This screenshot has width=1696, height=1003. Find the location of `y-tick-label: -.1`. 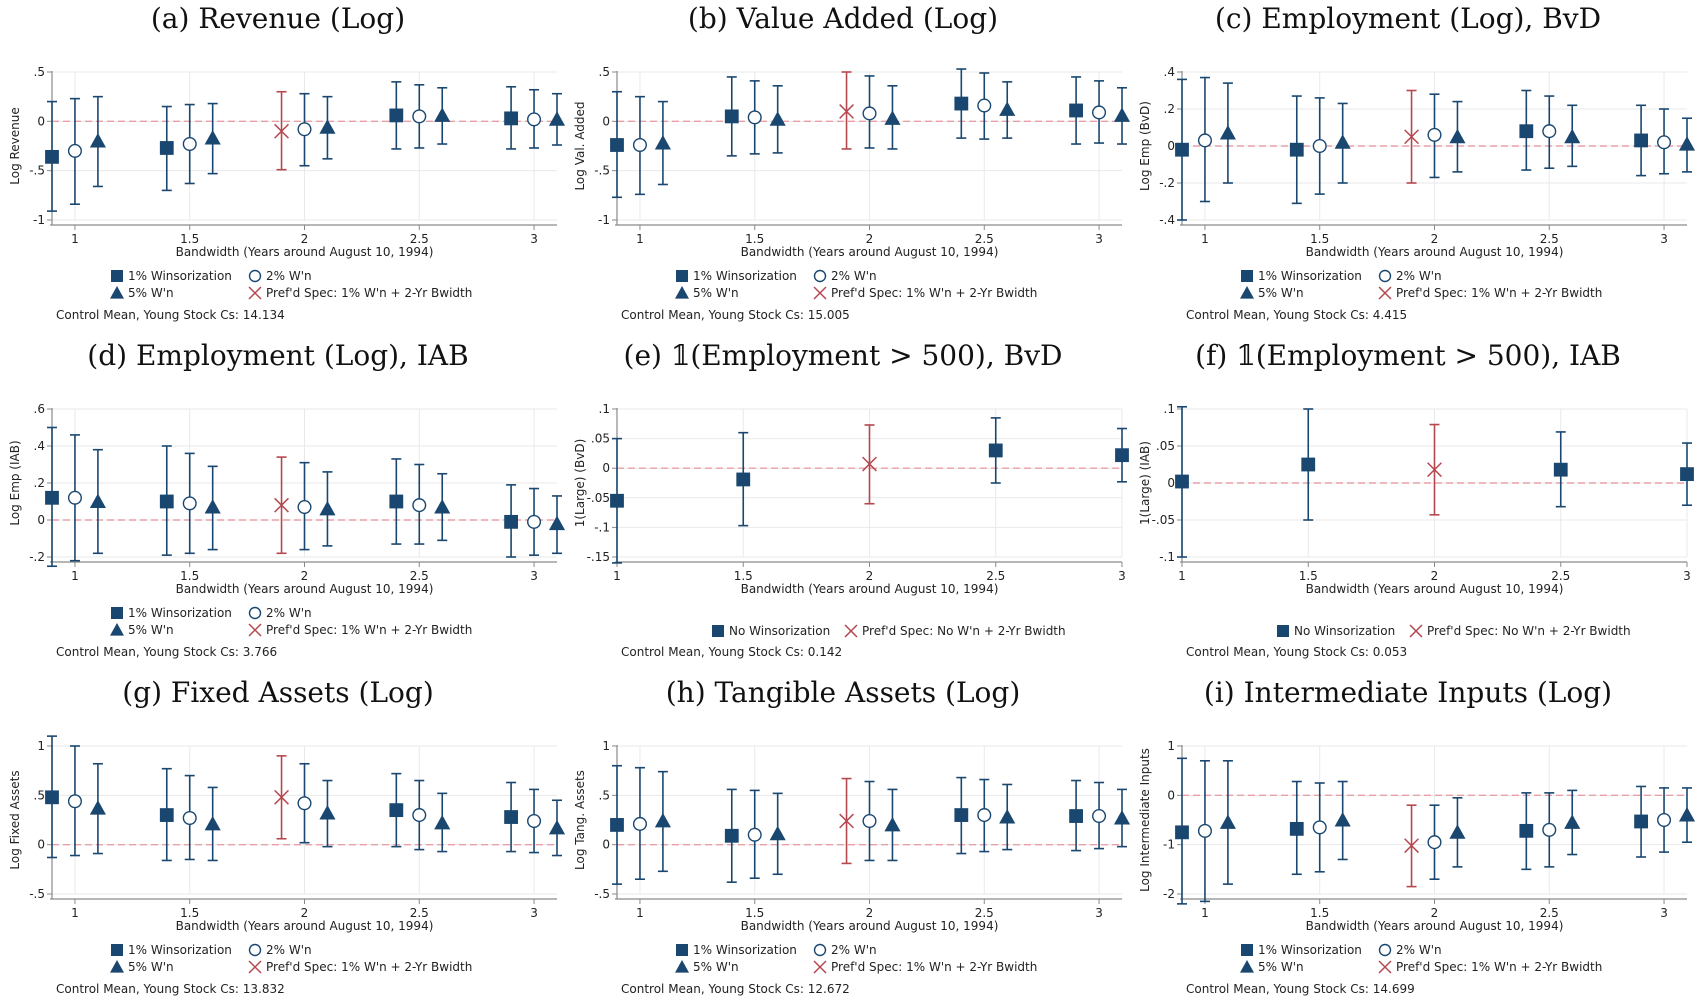

y-tick-label: -.1 is located at coordinates (1167, 557).